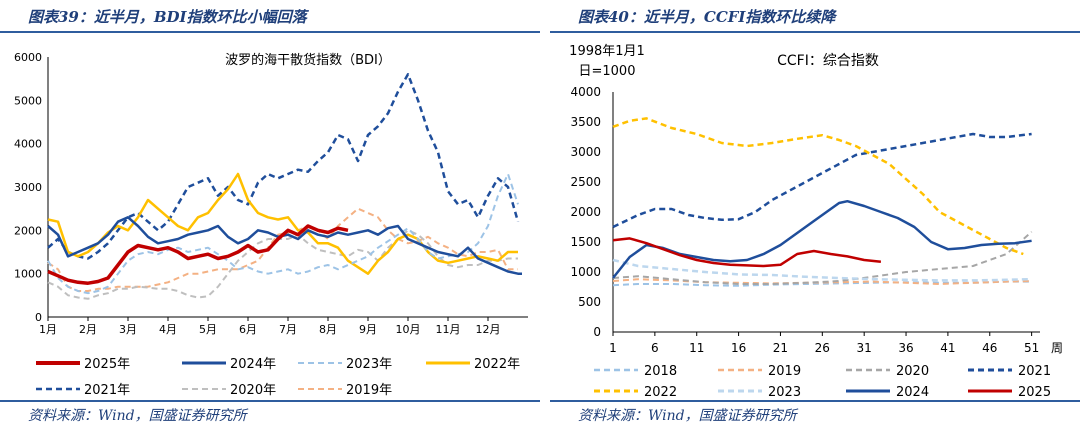 The width and height of the screenshot is (1080, 435). Describe the element at coordinates (784, 392) in the screenshot. I see `ccfi-legend-label-2023: 2023` at that location.